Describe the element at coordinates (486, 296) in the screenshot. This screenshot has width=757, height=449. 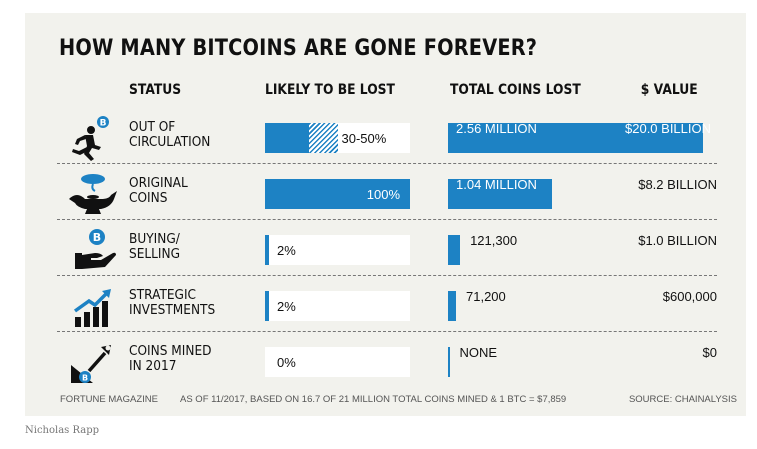
I see `coins-lost-label: 71,200` at that location.